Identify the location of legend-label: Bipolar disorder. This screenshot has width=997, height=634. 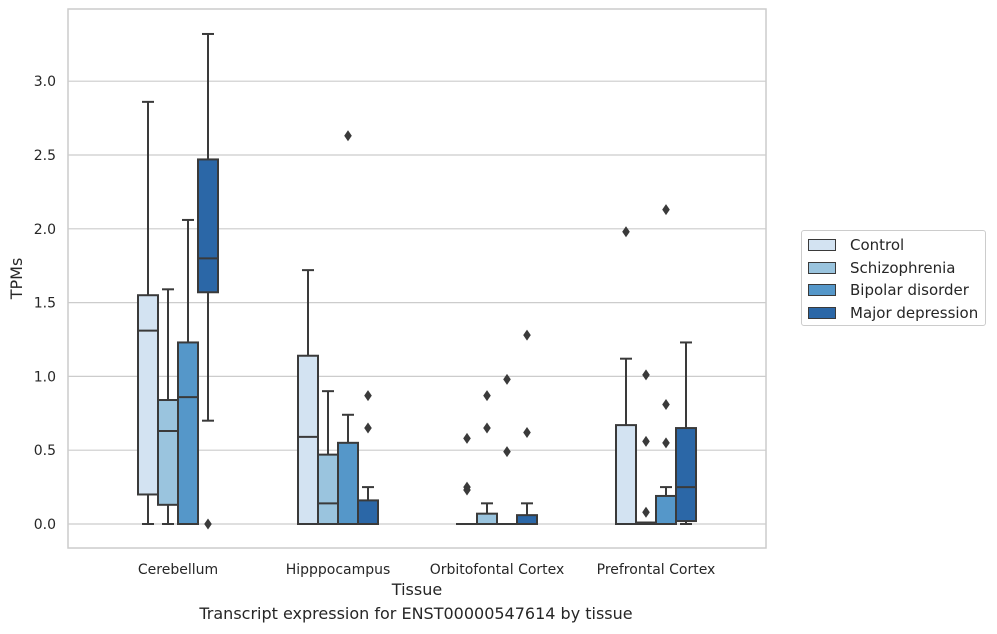
(909, 290).